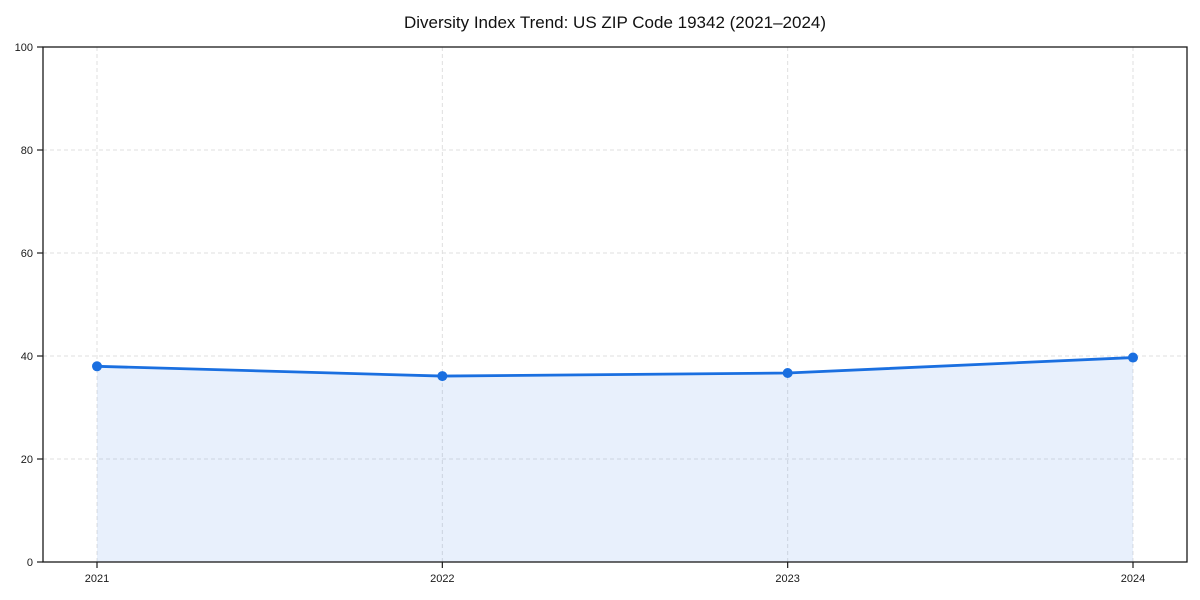  What do you see at coordinates (615, 367) in the screenshot?
I see `trend-line` at bounding box center [615, 367].